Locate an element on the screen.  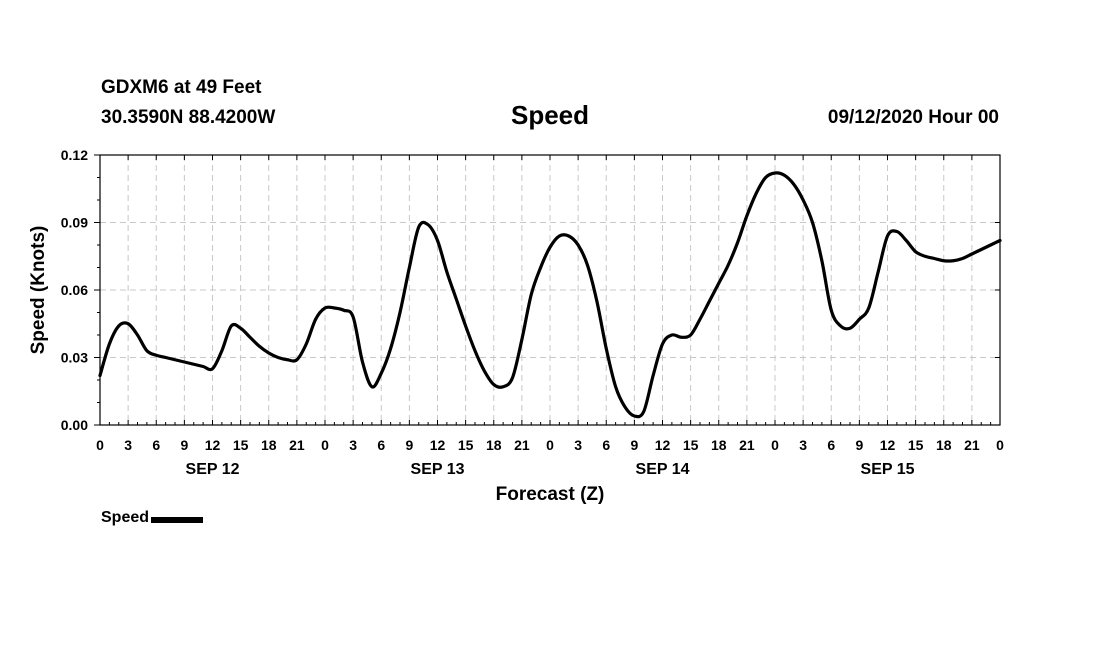
legend-swatch is located at coordinates (177, 520).